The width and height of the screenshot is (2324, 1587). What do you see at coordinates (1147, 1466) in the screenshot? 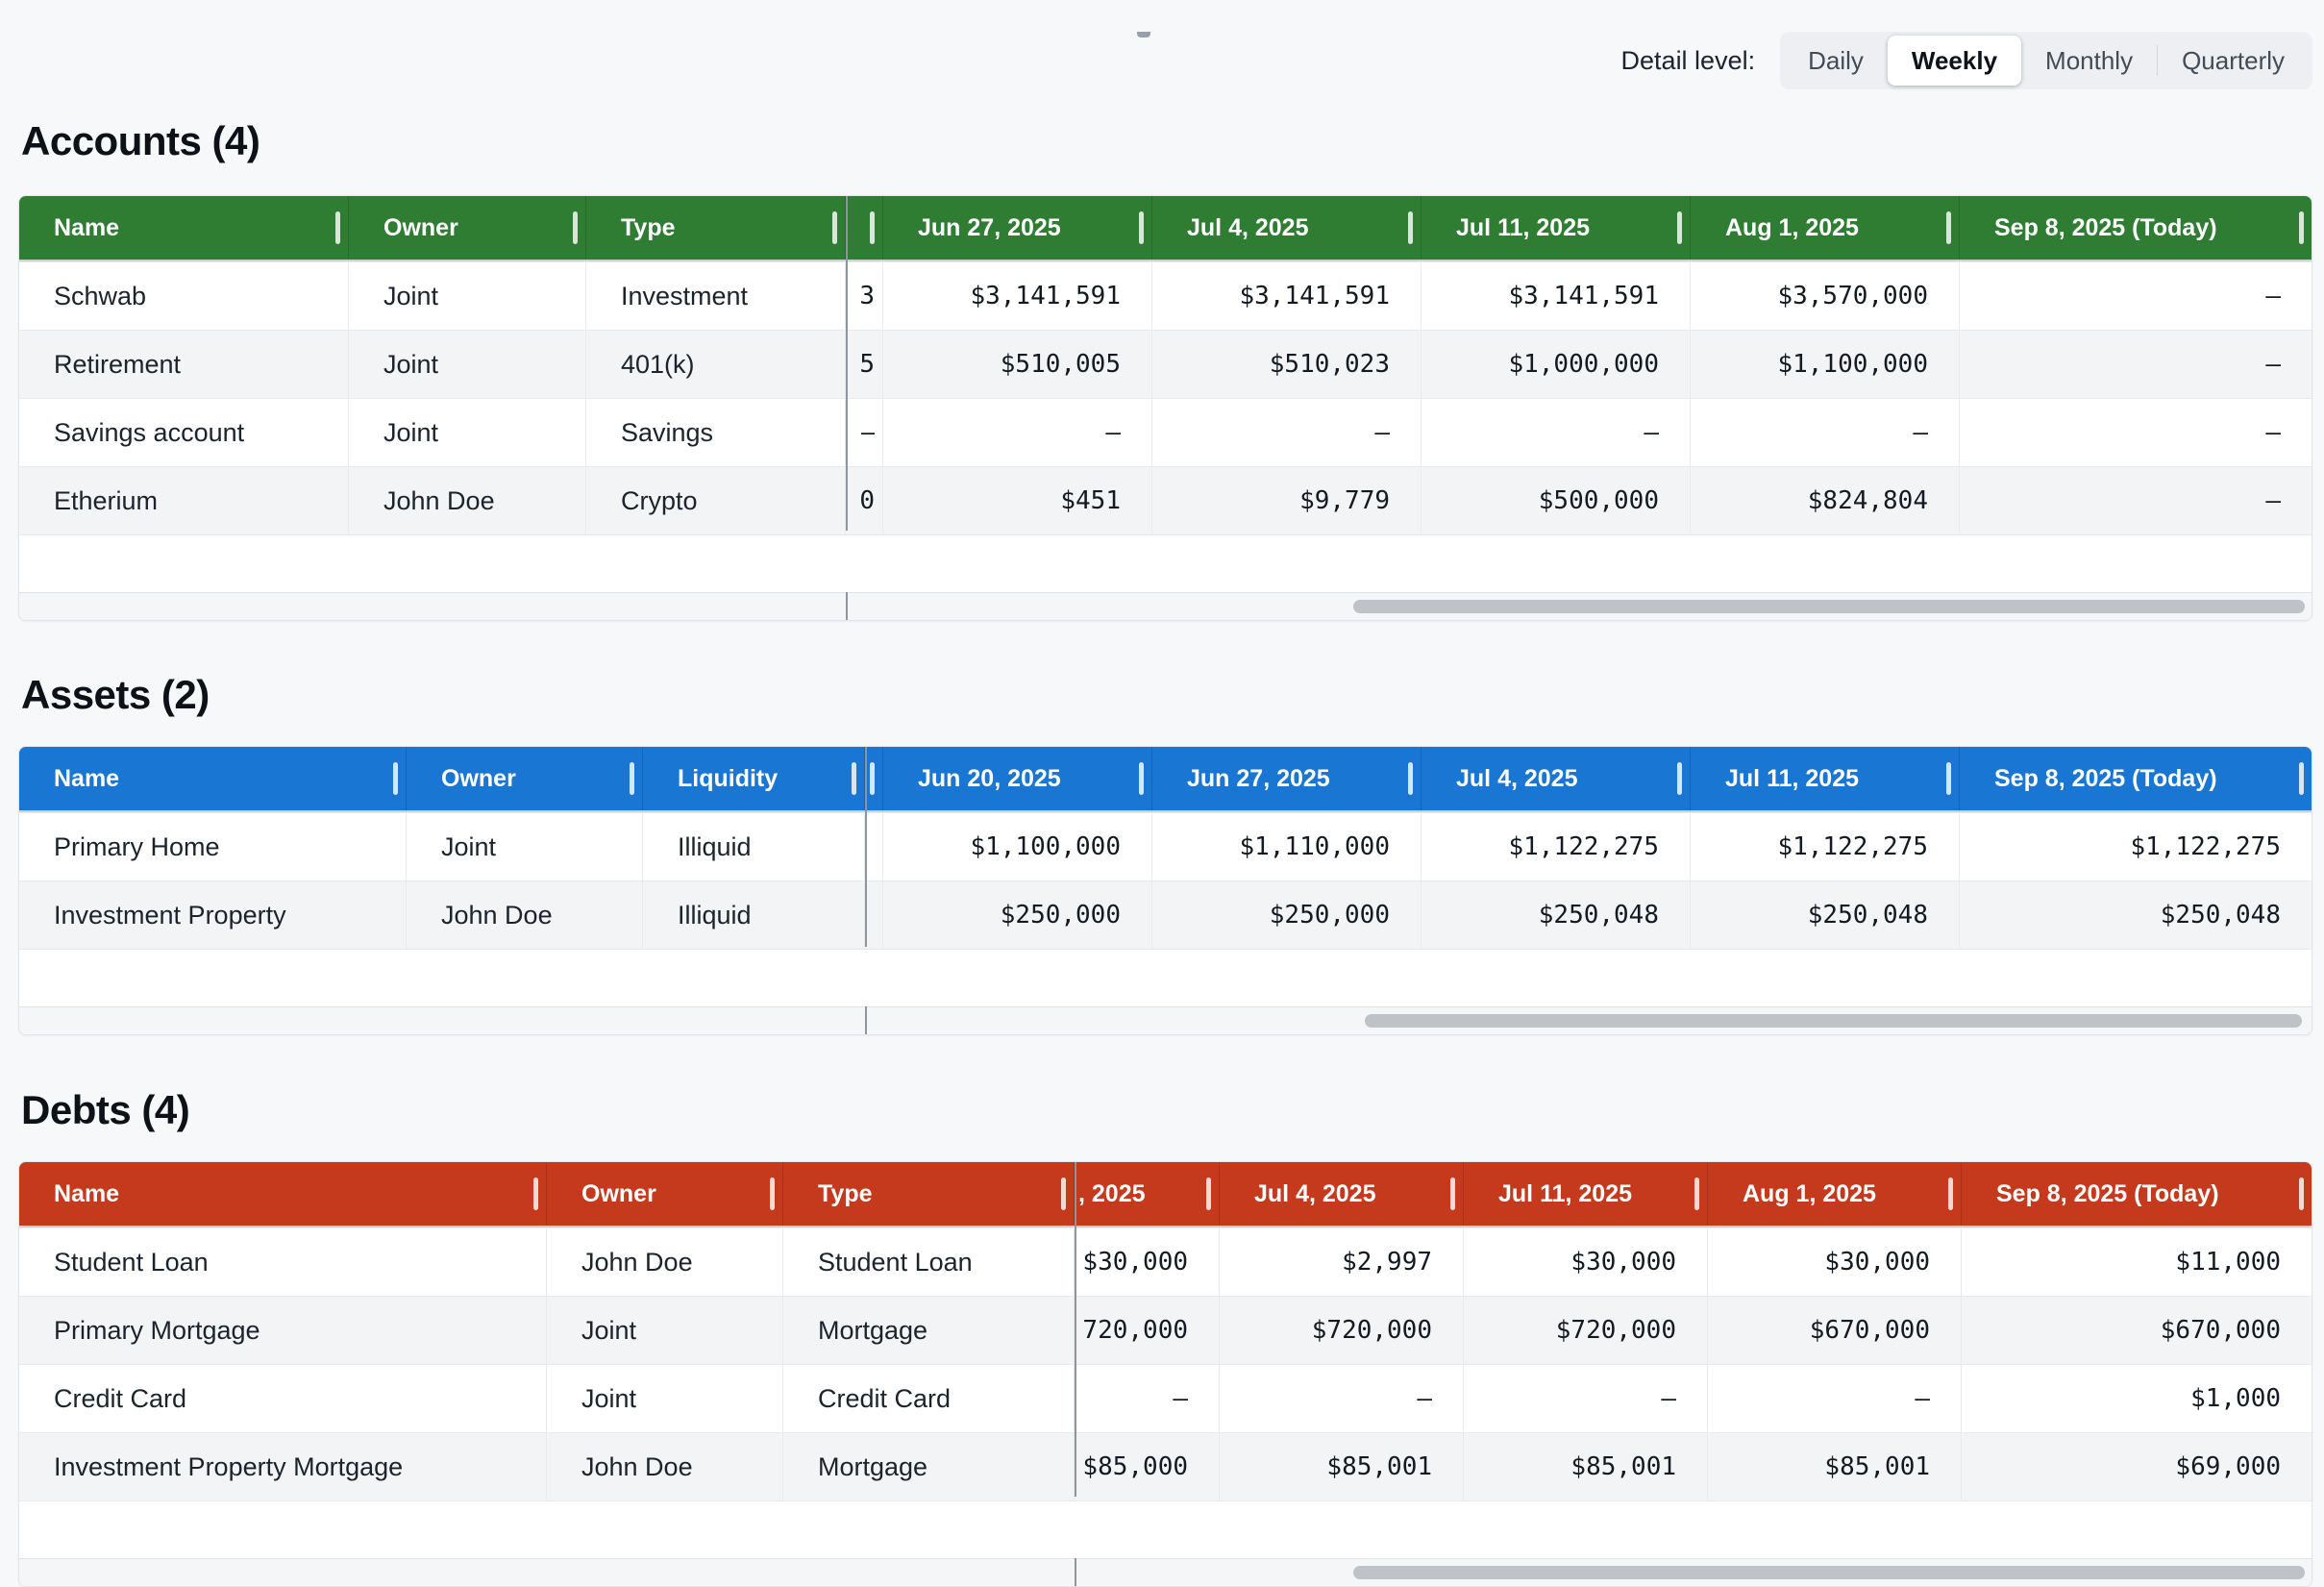
I see `cell-clipped-value: $85,000` at bounding box center [1147, 1466].